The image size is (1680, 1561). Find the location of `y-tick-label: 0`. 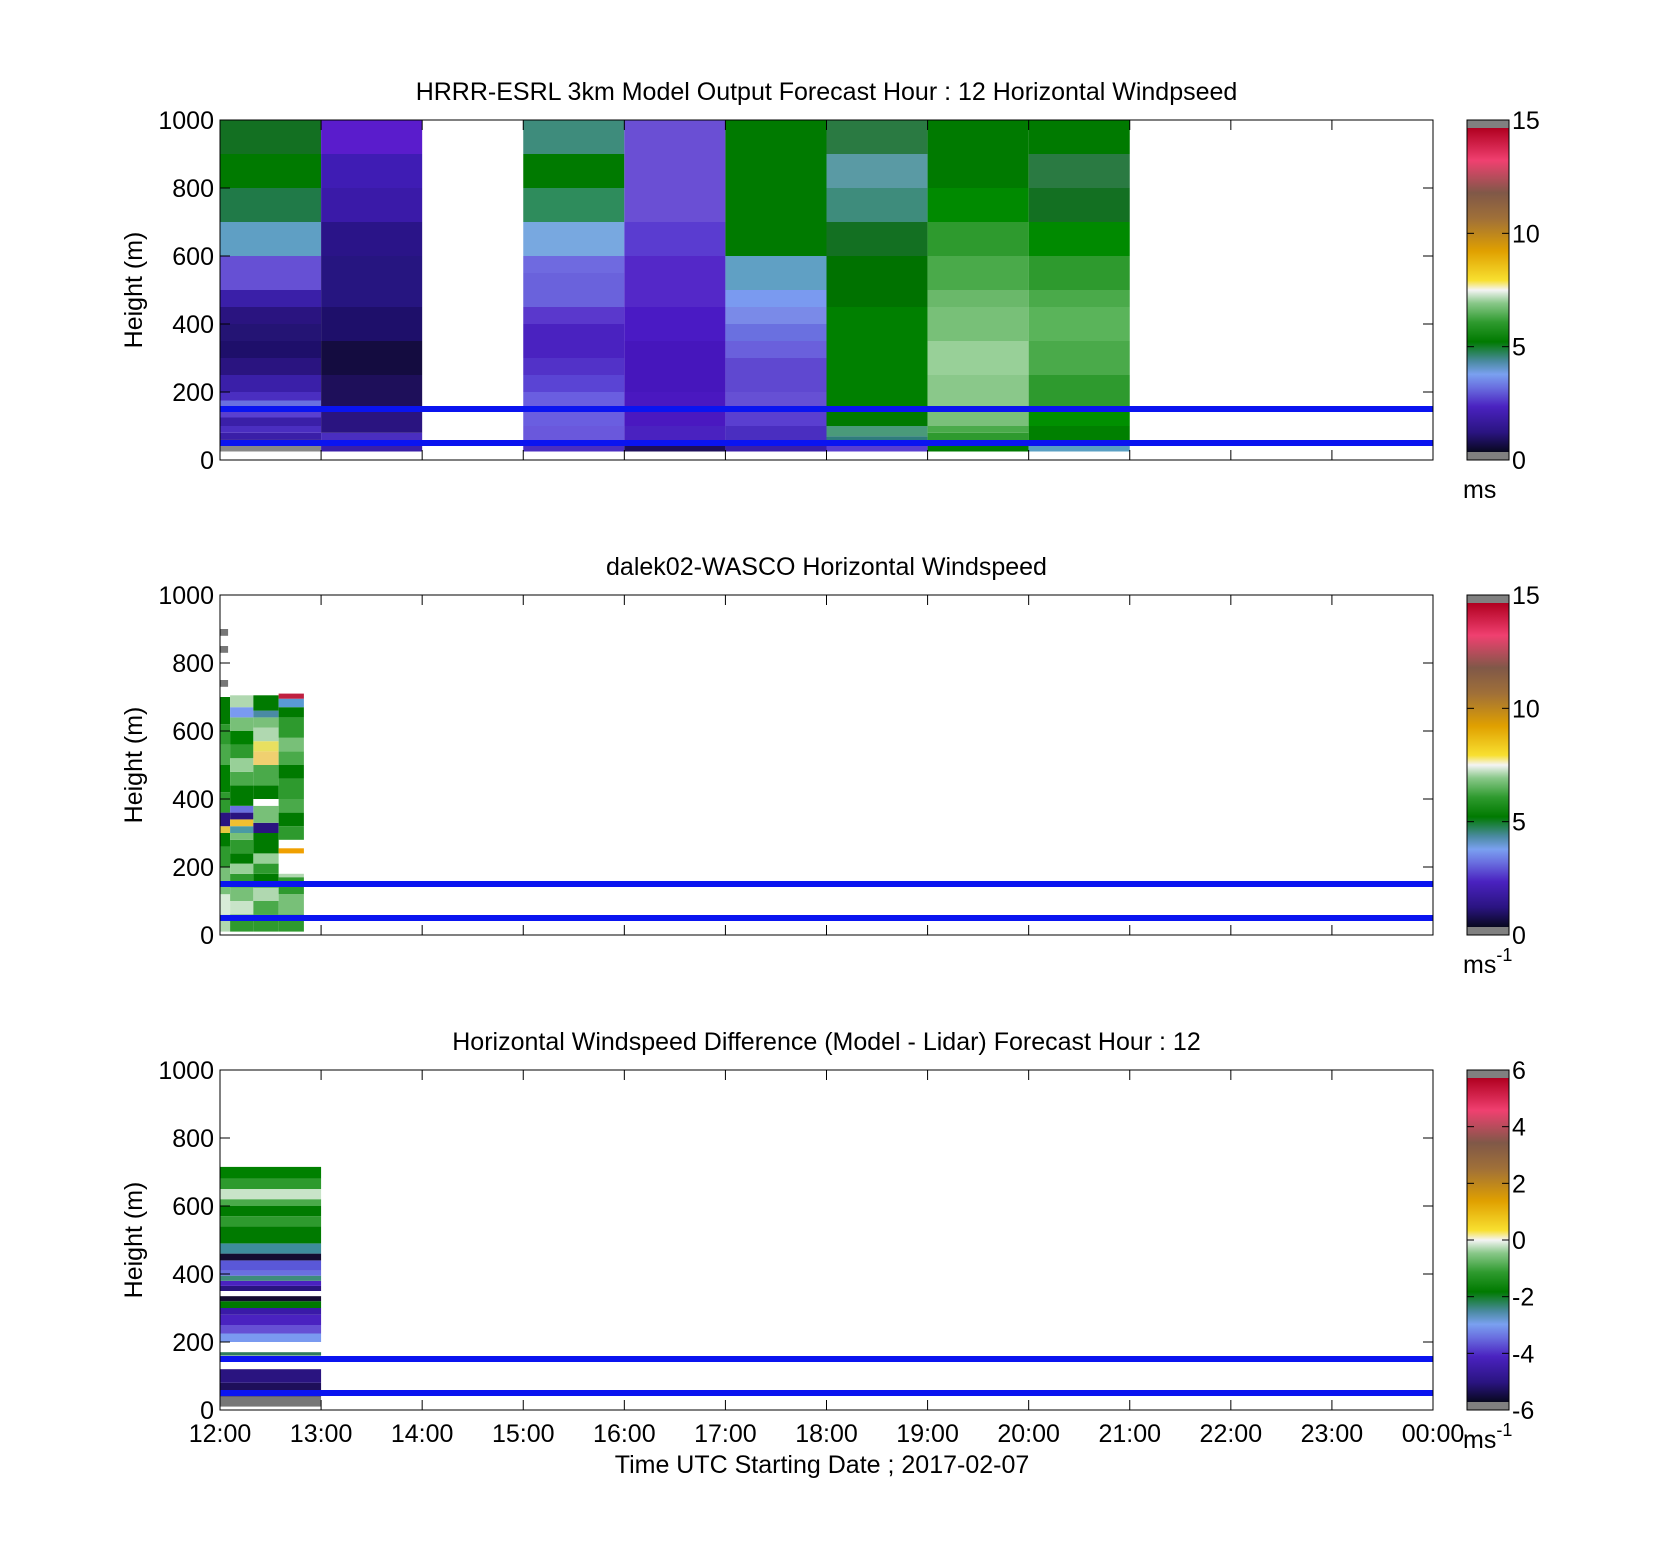

y-tick-label: 0 is located at coordinates (207, 936).